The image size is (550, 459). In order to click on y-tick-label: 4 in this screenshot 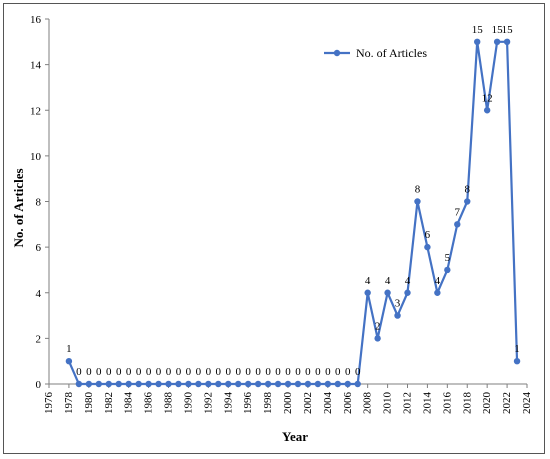, I will do `click(39, 294)`.